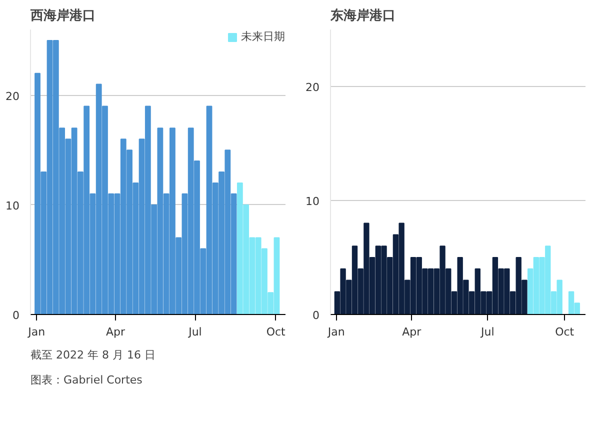 The height and width of the screenshot is (433, 612). Describe the element at coordinates (93, 355) in the screenshot. I see `text: 截至 2022 年 8 月 16 日` at that location.